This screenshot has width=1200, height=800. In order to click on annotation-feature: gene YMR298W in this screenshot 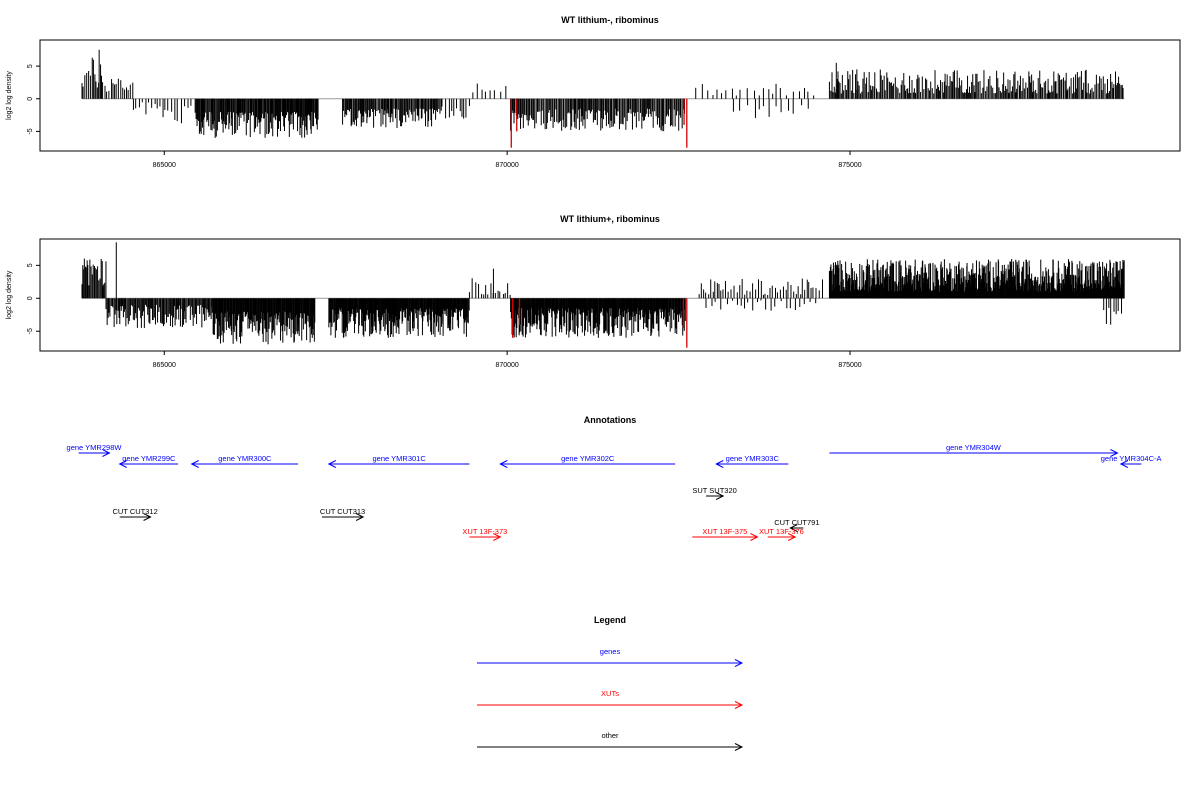, I will do `click(95, 450)`.